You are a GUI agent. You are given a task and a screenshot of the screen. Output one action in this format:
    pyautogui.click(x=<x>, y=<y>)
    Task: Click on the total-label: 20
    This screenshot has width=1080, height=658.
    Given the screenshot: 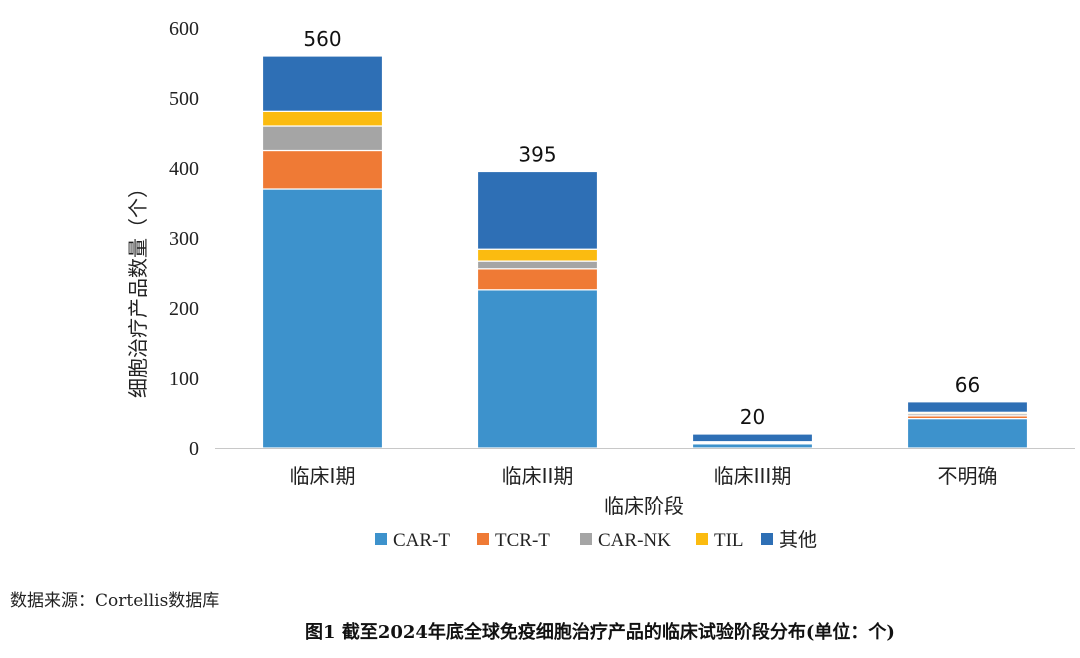 What is the action you would take?
    pyautogui.click(x=752, y=417)
    